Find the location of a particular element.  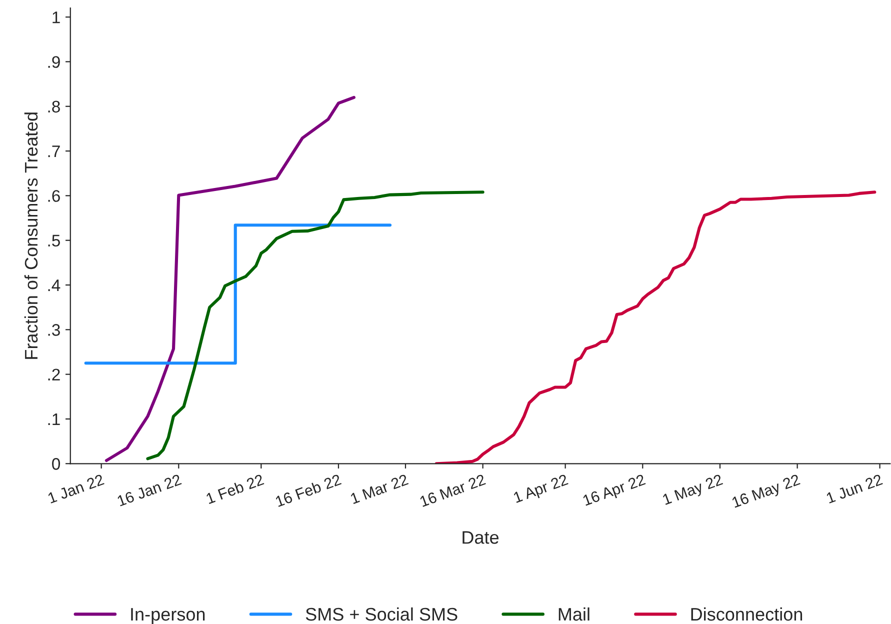

y-tick-label: .2 is located at coordinates (54, 374).